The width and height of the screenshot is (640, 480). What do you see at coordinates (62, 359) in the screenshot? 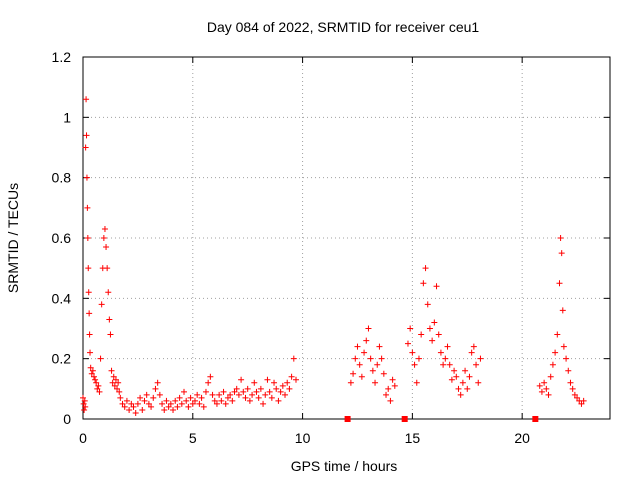
I see `y-tick-label: 0.2` at bounding box center [62, 359].